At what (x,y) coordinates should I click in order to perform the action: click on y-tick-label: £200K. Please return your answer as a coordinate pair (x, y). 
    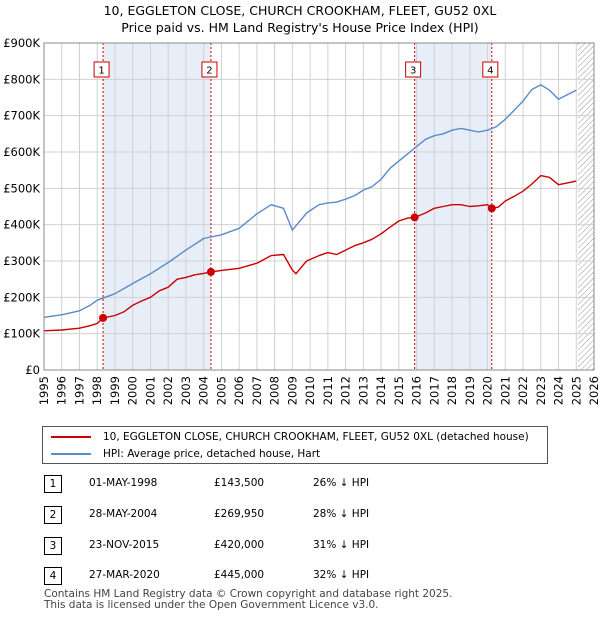
    Looking at the image, I should click on (21, 297).